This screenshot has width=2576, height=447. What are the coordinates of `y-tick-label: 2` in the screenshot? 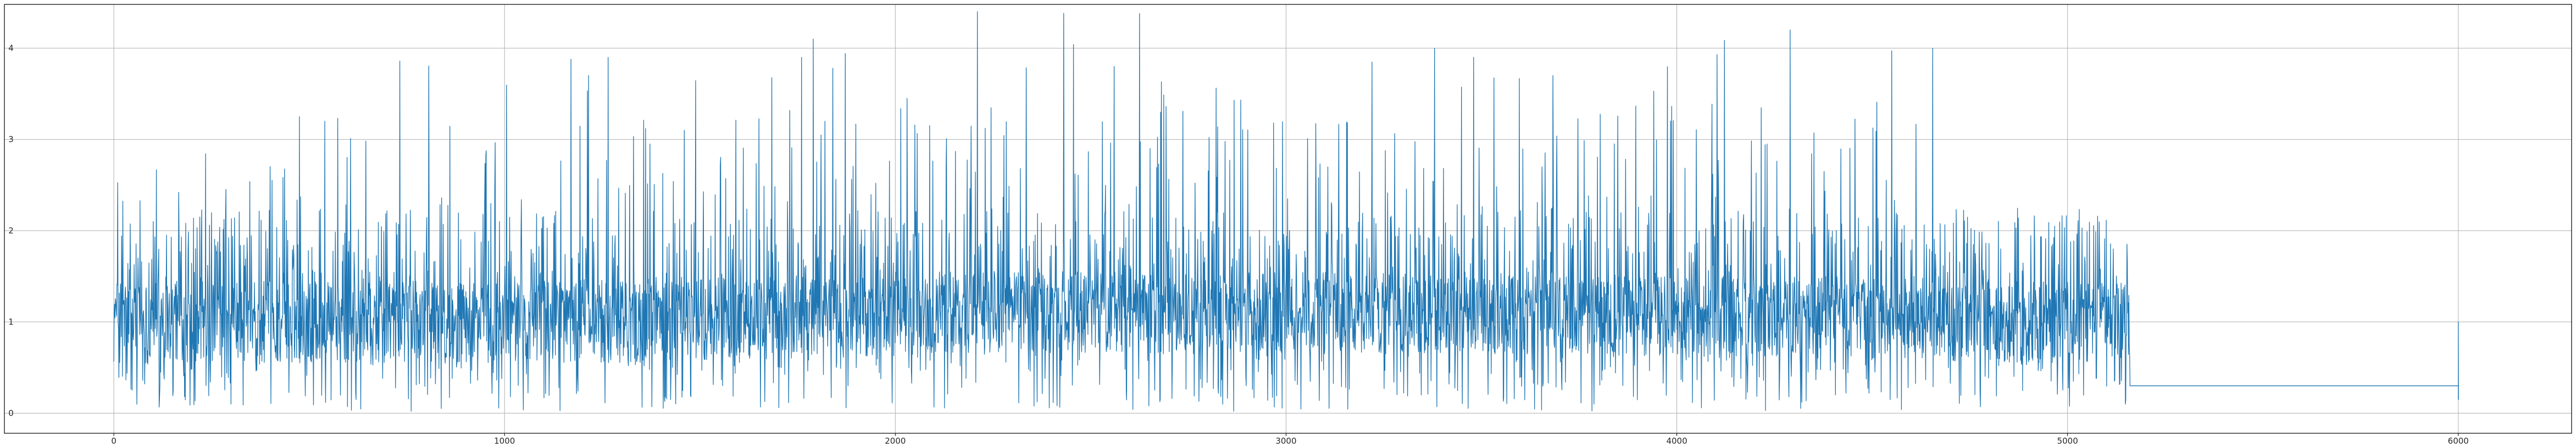 It's located at (11, 231).